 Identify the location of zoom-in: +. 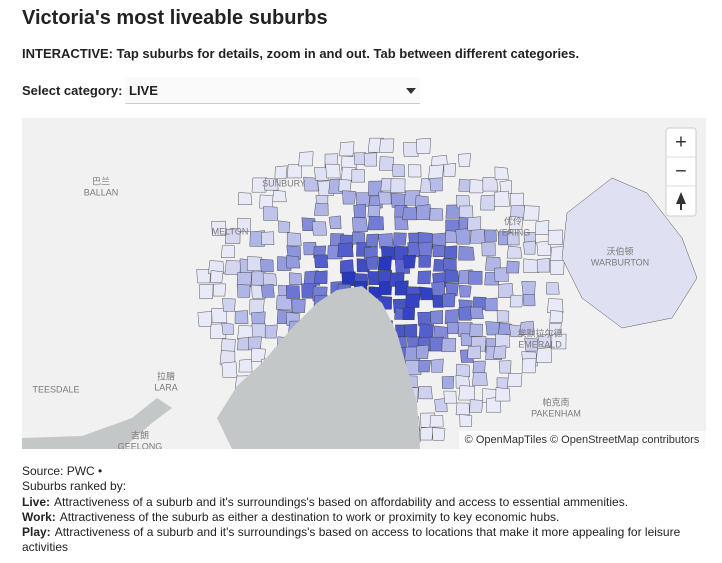
(681, 142).